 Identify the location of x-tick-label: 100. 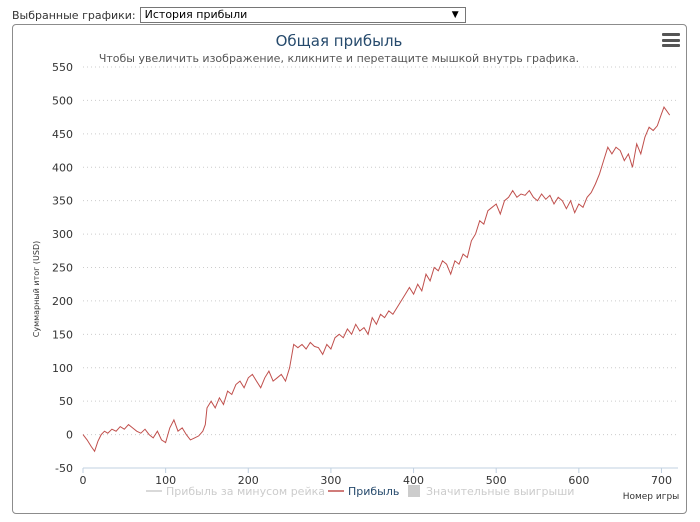
(165, 480).